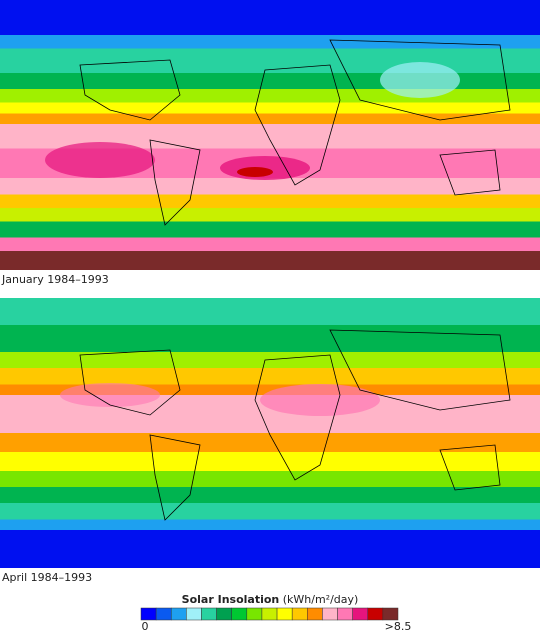 The width and height of the screenshot is (540, 632). I want to click on legend-title: Solar Insolation (kWh/m²/day), so click(270, 599).